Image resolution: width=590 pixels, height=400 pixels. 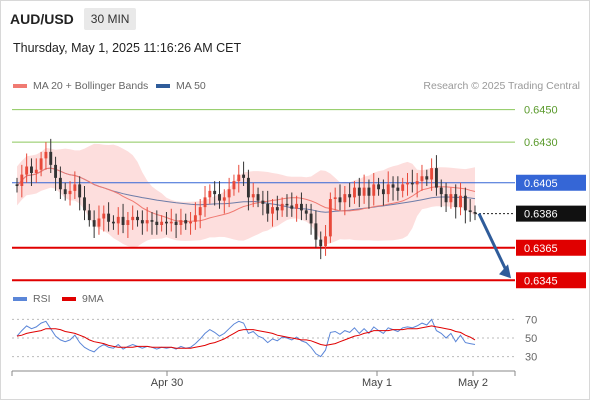 What do you see at coordinates (73, 19) in the screenshot?
I see `chart-header: AUD/USD 30 MIN` at bounding box center [73, 19].